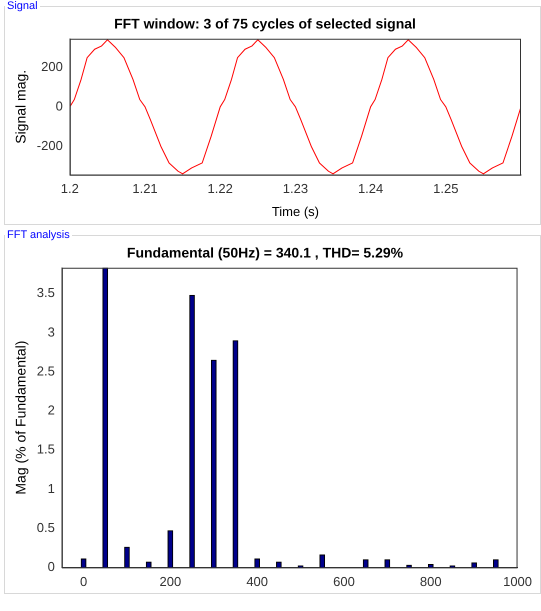 Image resolution: width=541 pixels, height=611 pixels. Describe the element at coordinates (20, 107) in the screenshot. I see `y-axis-title: Signal mag.` at that location.